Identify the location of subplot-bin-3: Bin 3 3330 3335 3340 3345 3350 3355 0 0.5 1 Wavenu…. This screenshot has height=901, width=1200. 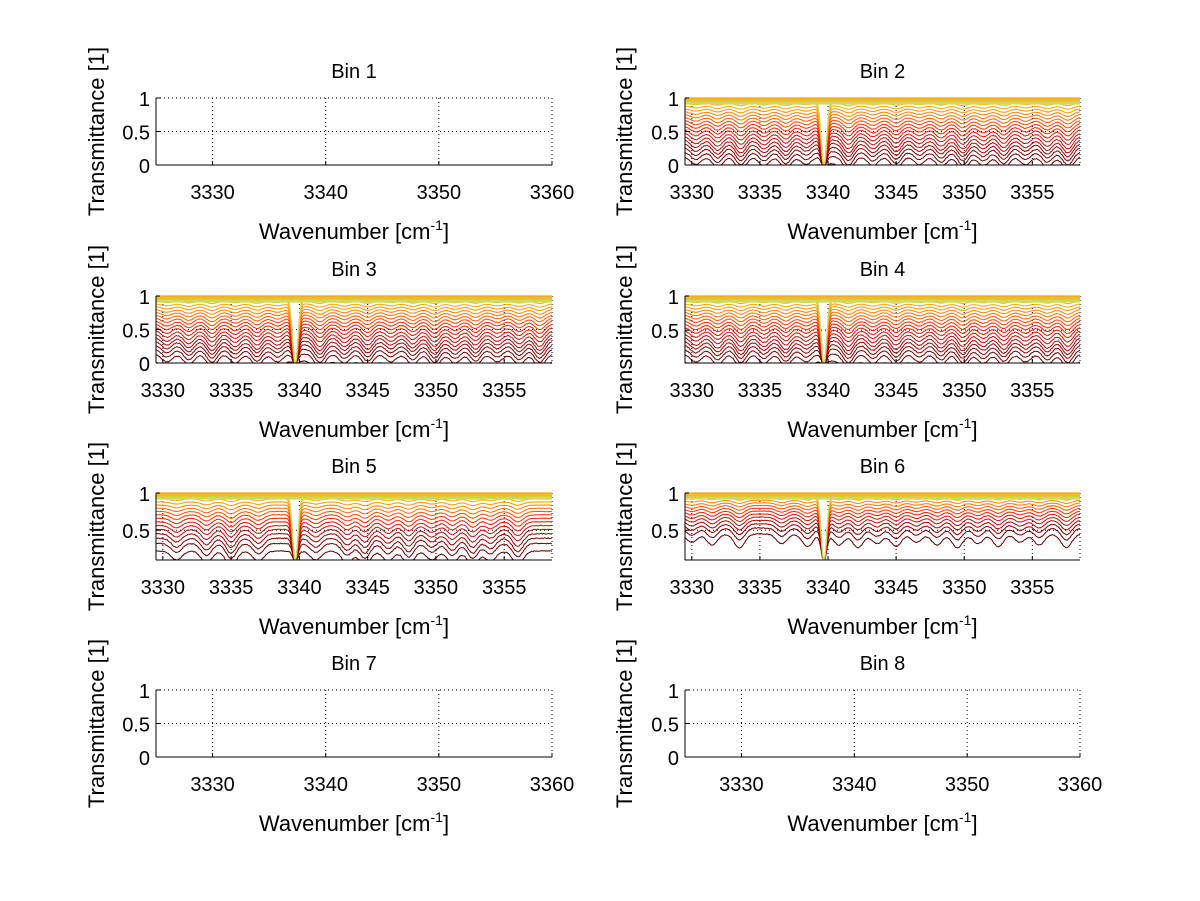
(318, 343).